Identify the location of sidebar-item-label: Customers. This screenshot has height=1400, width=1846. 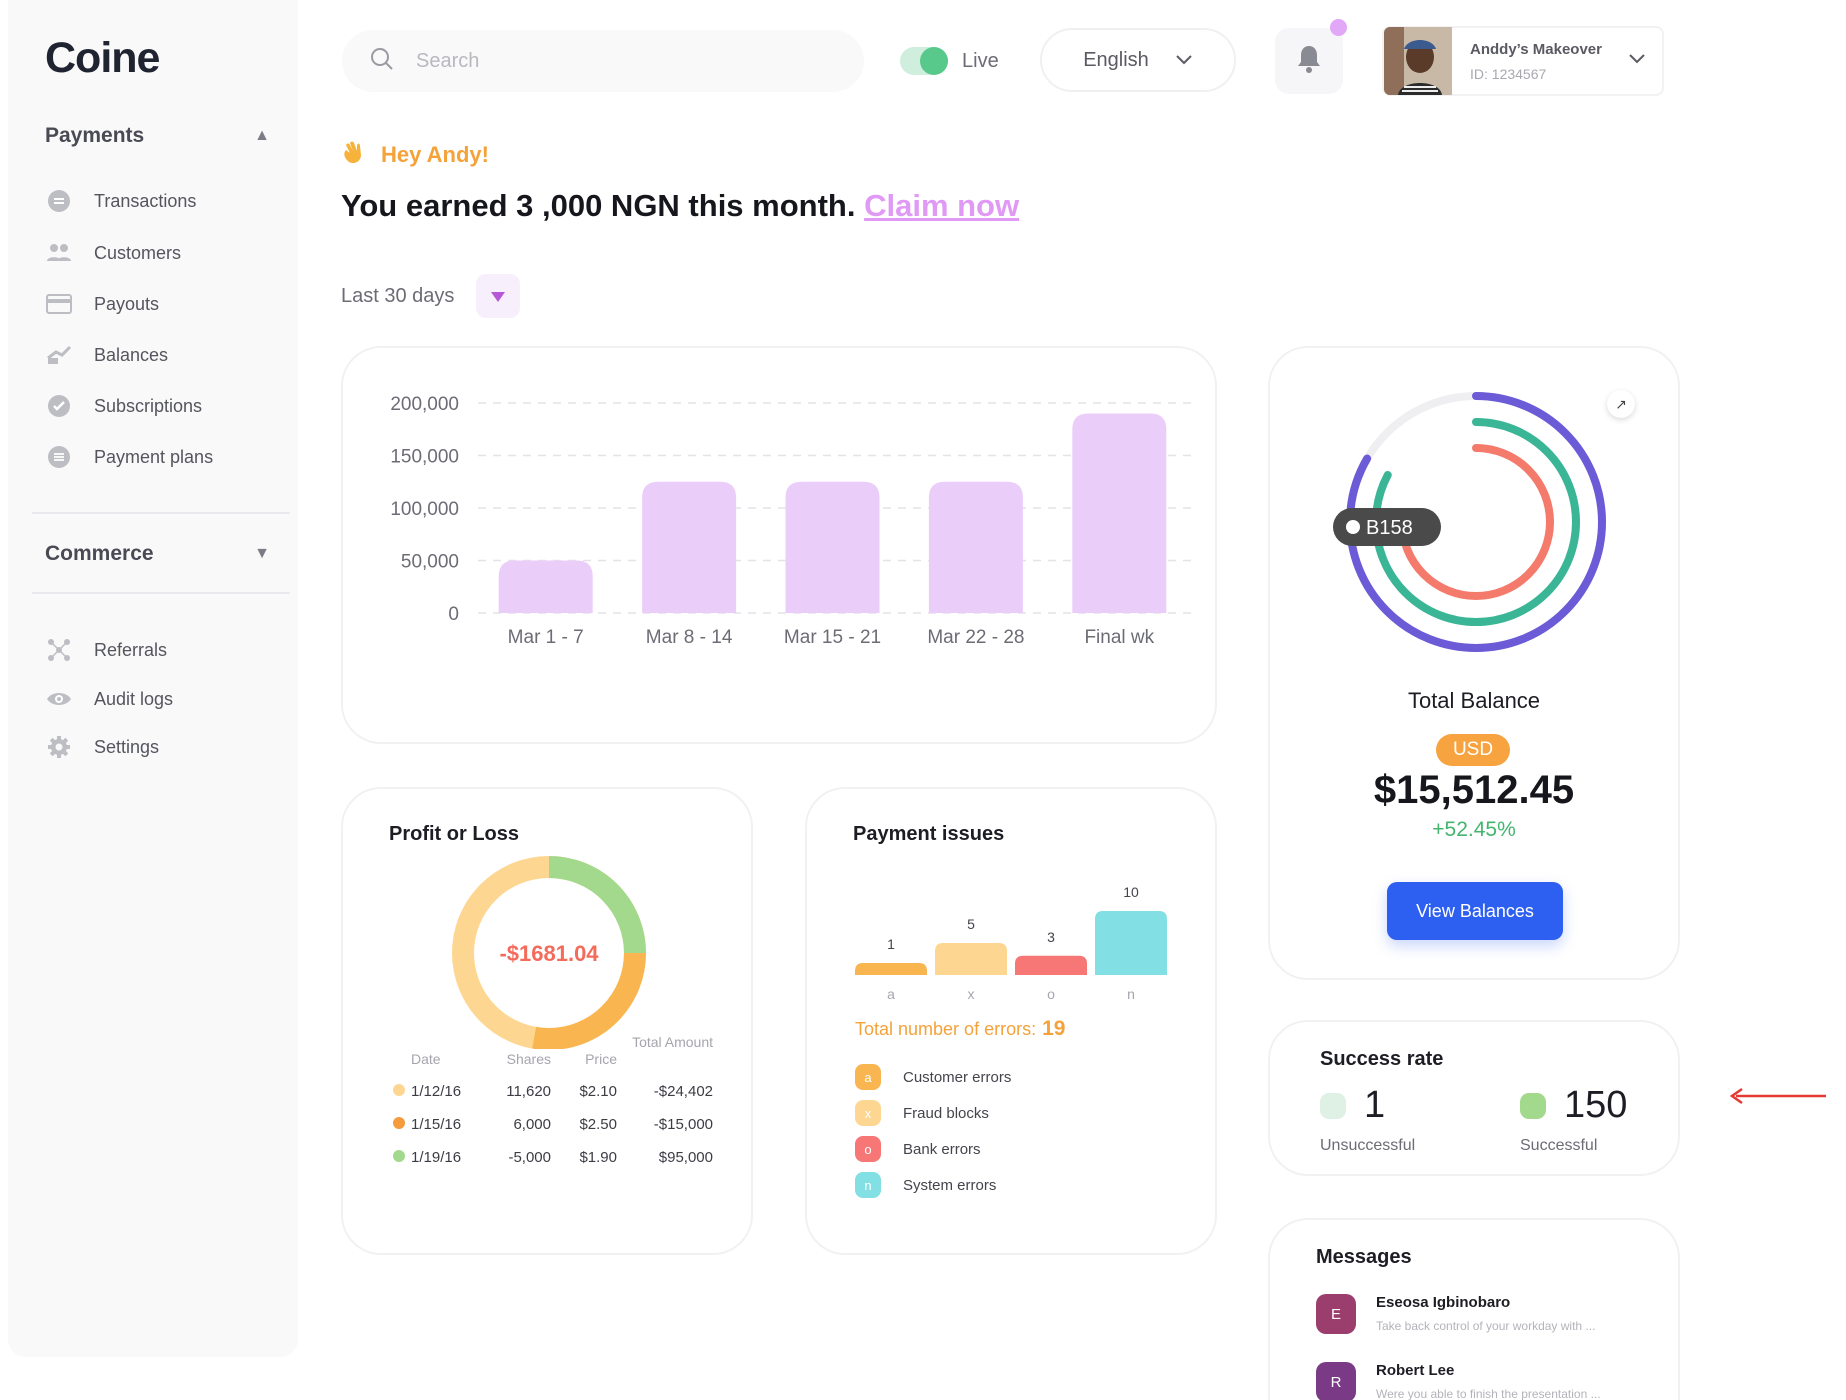
(138, 252).